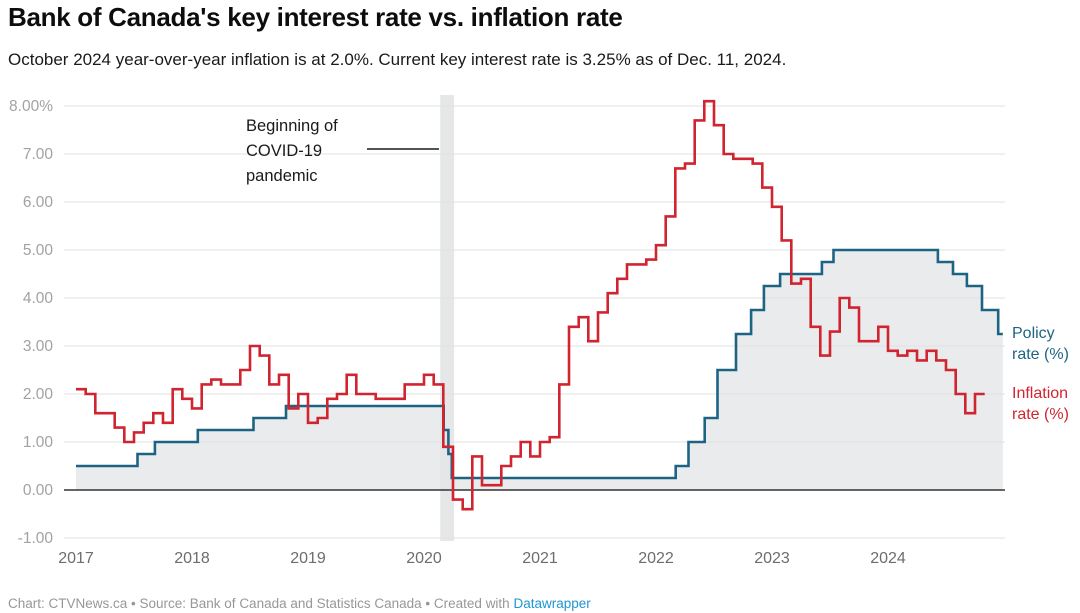 Image resolution: width=1080 pixels, height=613 pixels. Describe the element at coordinates (38, 202) in the screenshot. I see `y-tick-label: 6.00` at that location.